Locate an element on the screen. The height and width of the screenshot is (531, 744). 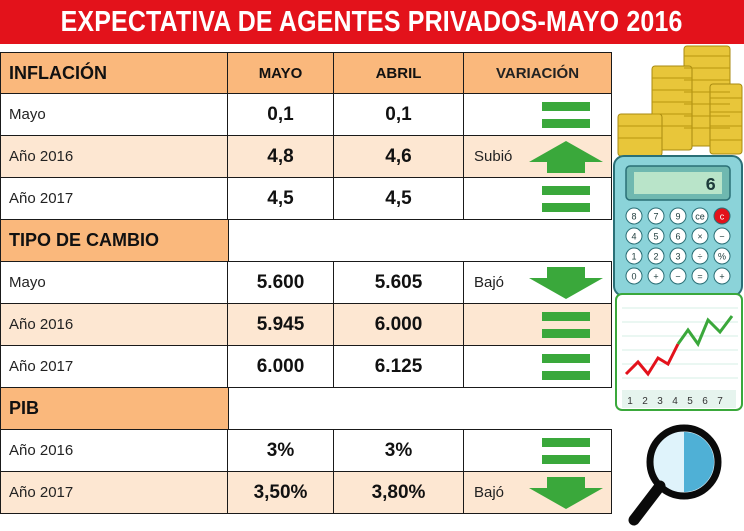
calculator-key-label: = is located at coordinates (699, 277).